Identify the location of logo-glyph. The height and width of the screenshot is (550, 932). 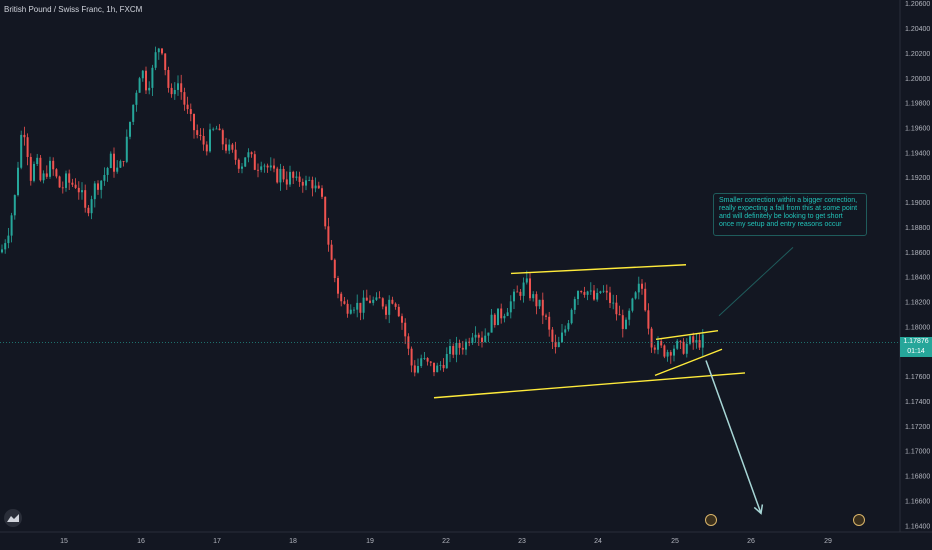
(13, 518).